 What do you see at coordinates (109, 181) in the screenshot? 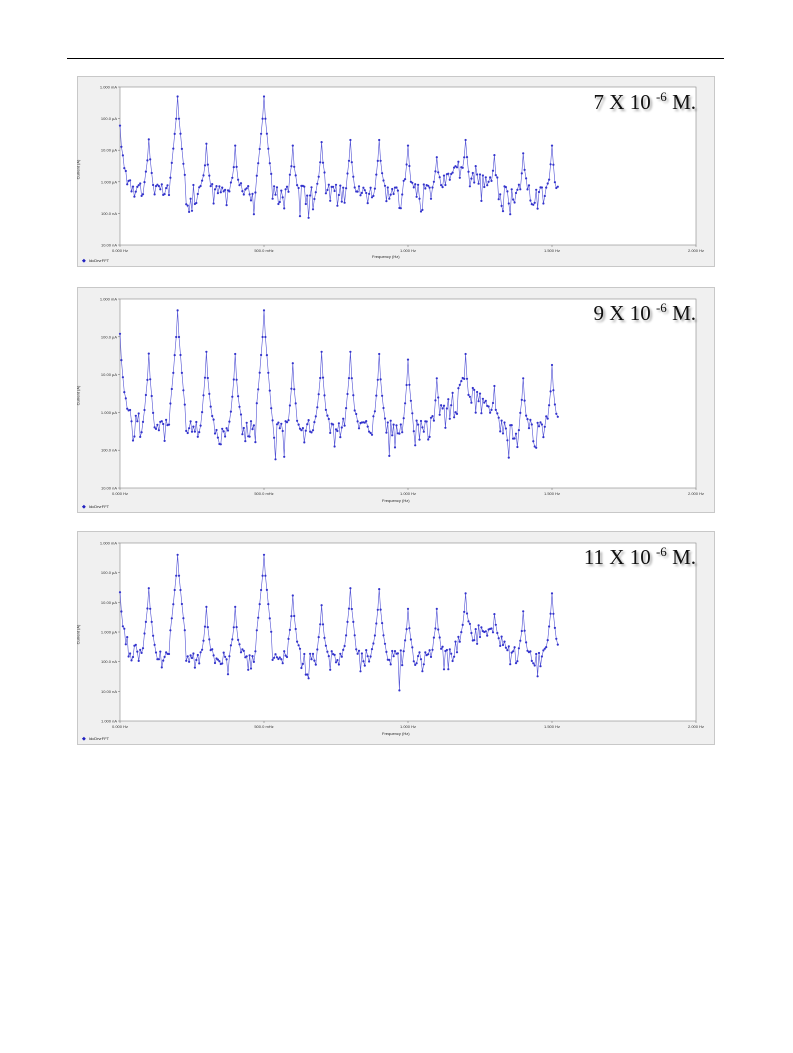
I see `y-tick-label: 1.000 µA` at bounding box center [109, 181].